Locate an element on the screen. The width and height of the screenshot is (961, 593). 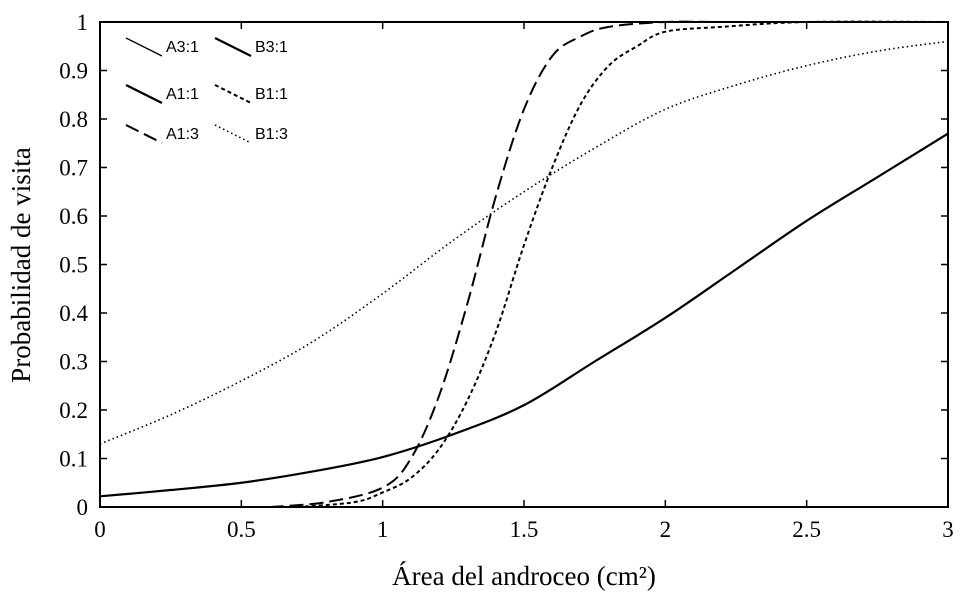
legend-label: B3:1 is located at coordinates (271, 47).